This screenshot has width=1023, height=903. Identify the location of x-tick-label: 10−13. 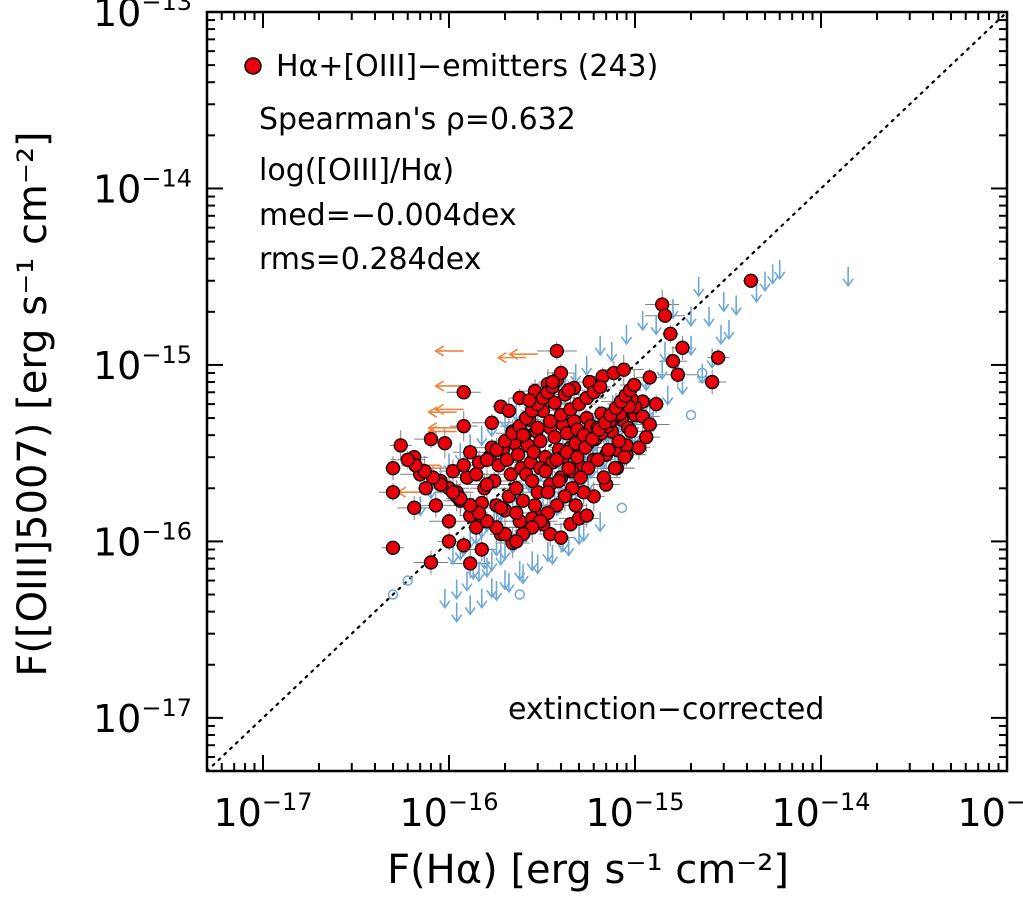
(990, 811).